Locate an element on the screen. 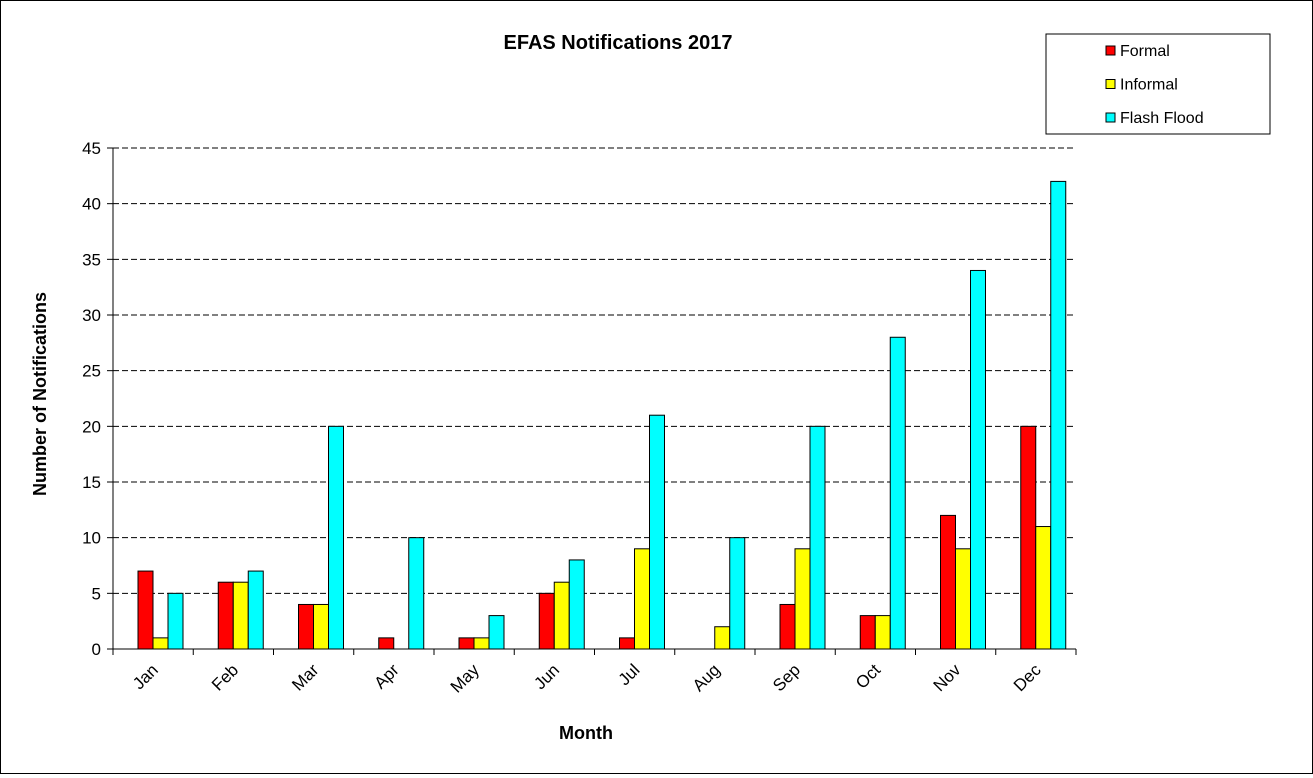  x-tick-label: Jan is located at coordinates (145, 676).